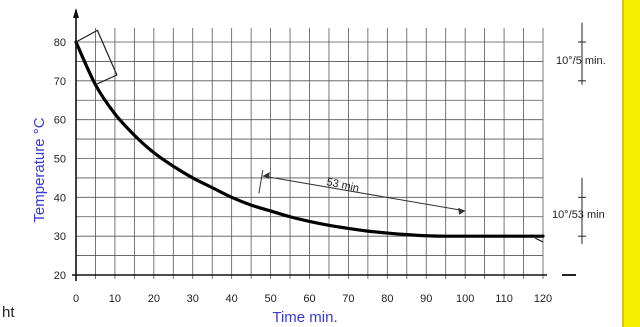 This screenshot has height=327, width=640. Describe the element at coordinates (348, 299) in the screenshot. I see `x-tick-label: 70` at that location.